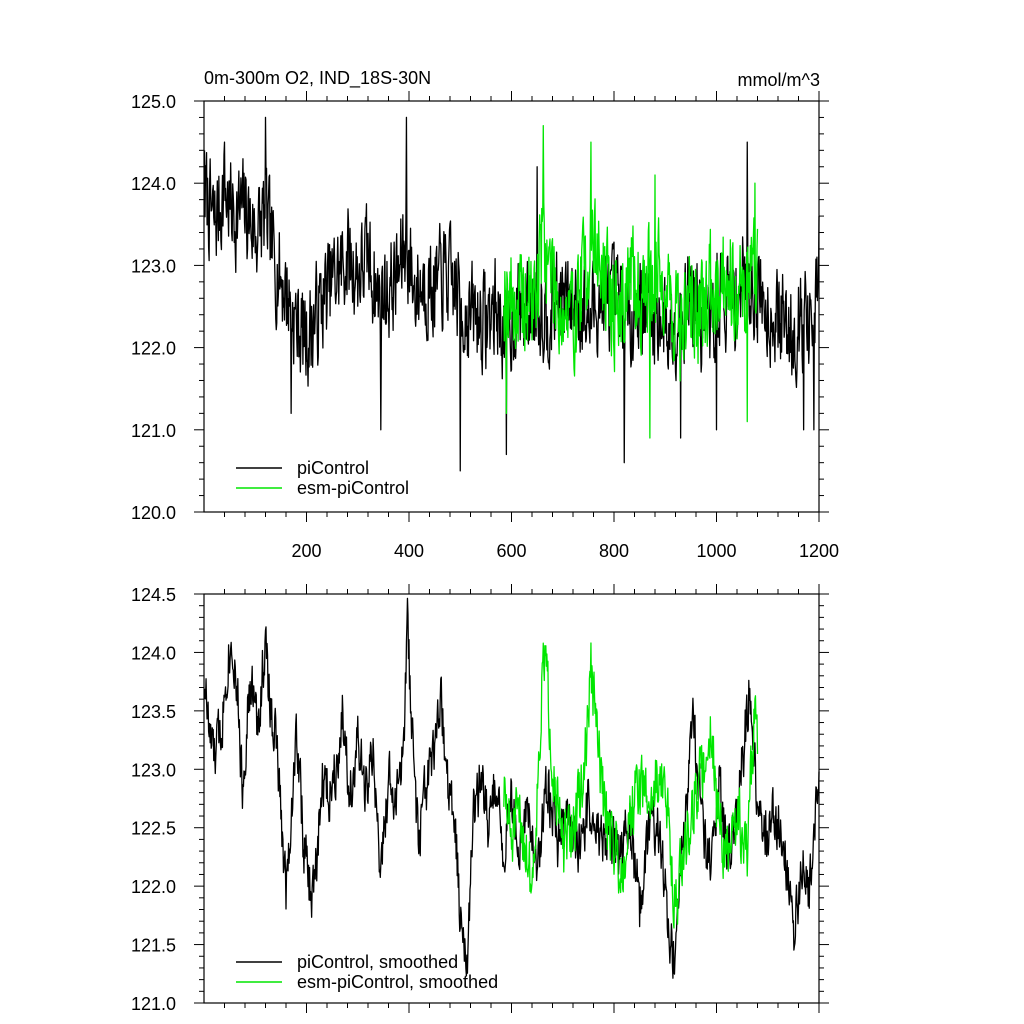 The image size is (1024, 1024). What do you see at coordinates (317, 78) in the screenshot?
I see `panel-title: 0m-300m O2, IND_18S-30N` at bounding box center [317, 78].